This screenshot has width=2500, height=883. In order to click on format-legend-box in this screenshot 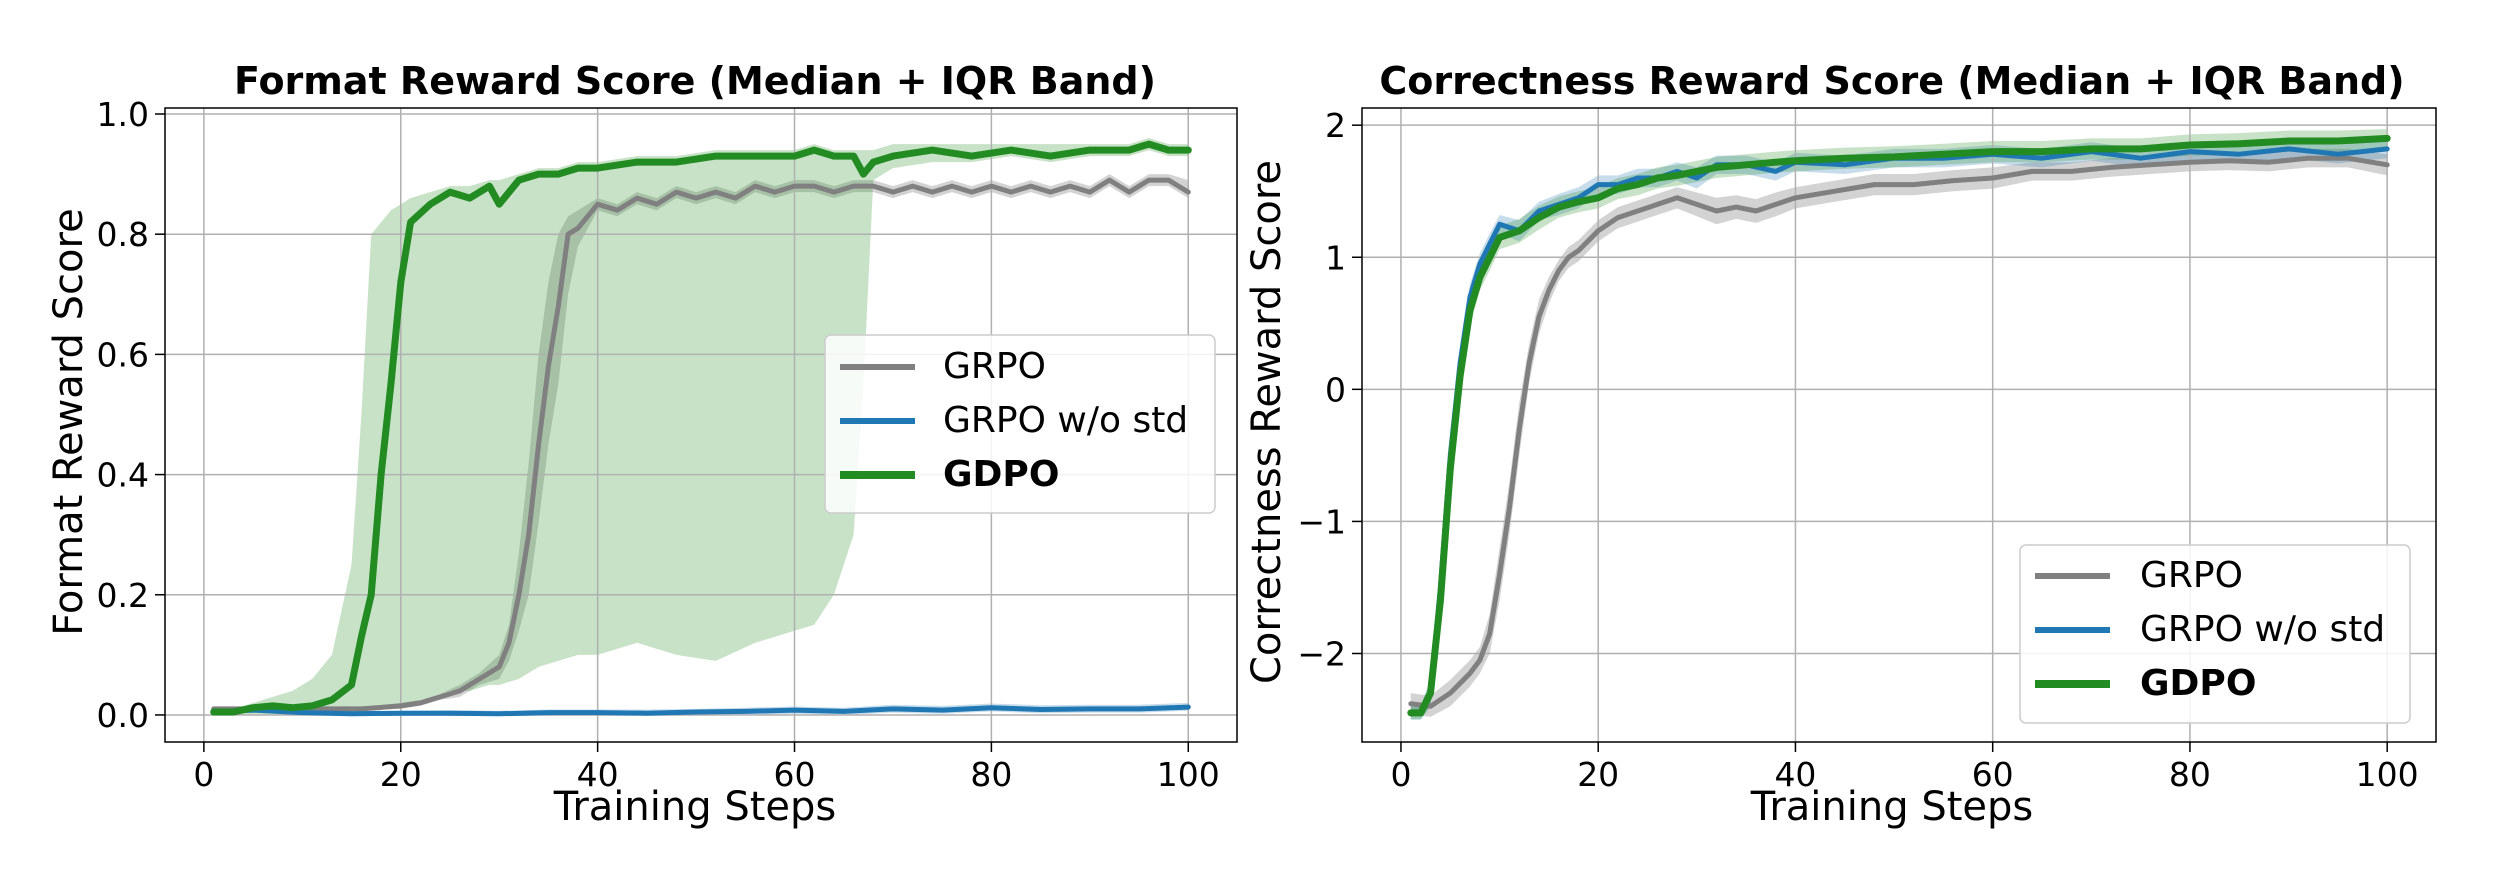, I will do `click(1020, 424)`.